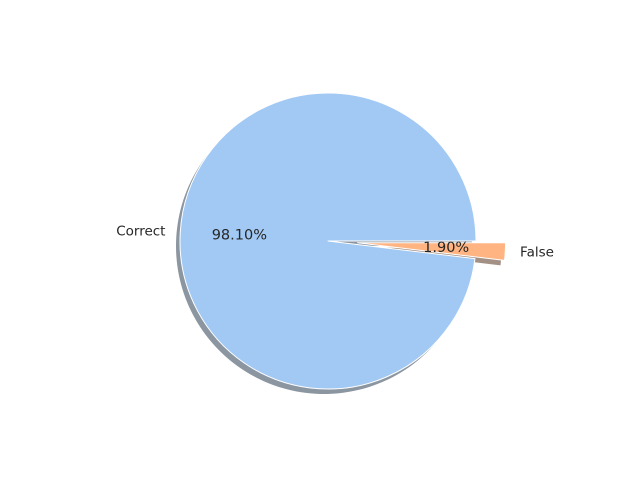 The height and width of the screenshot is (485, 640). I want to click on slice-label-false: False, so click(537, 252).